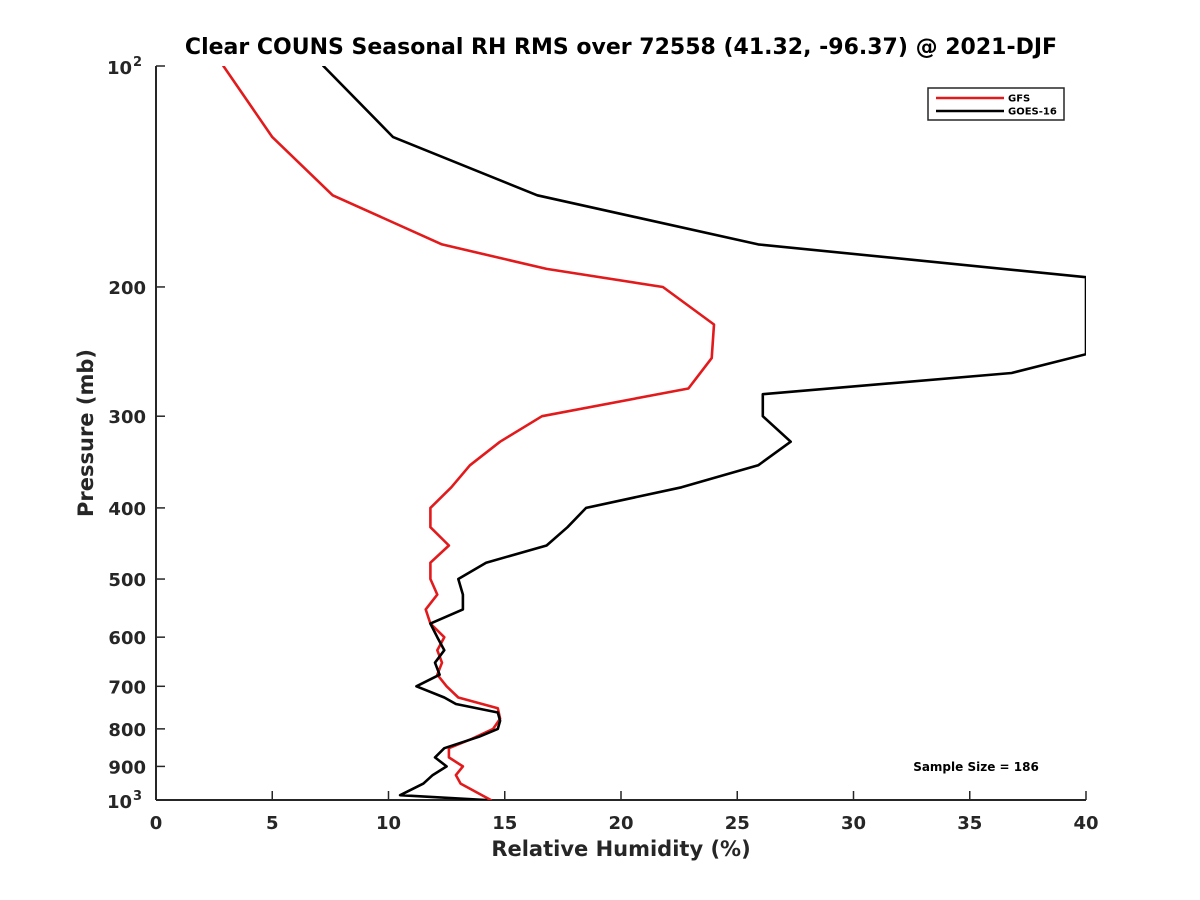  I want to click on legend-label-goes-16: GOES-16, so click(1032, 112).